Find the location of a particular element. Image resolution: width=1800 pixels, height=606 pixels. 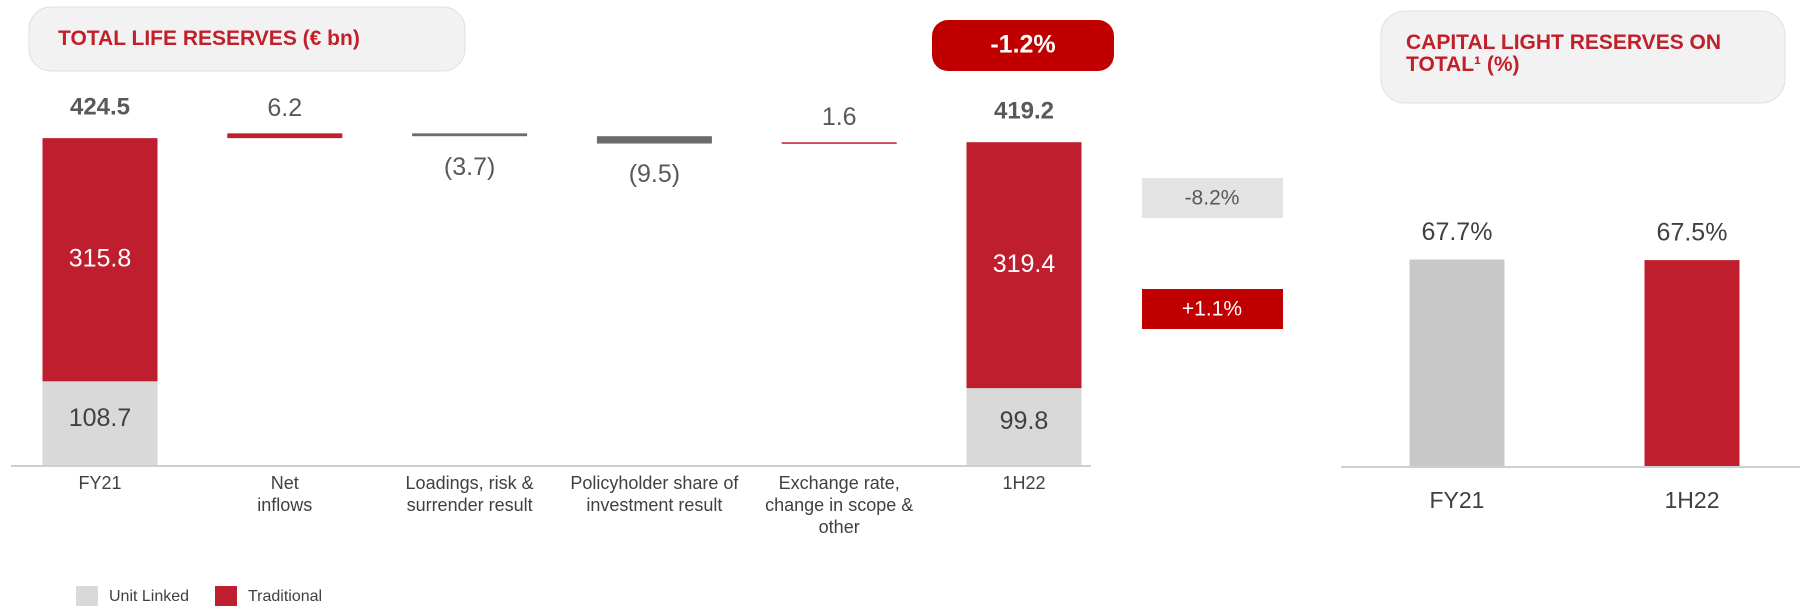

total-label: 419.2 is located at coordinates (1024, 111).